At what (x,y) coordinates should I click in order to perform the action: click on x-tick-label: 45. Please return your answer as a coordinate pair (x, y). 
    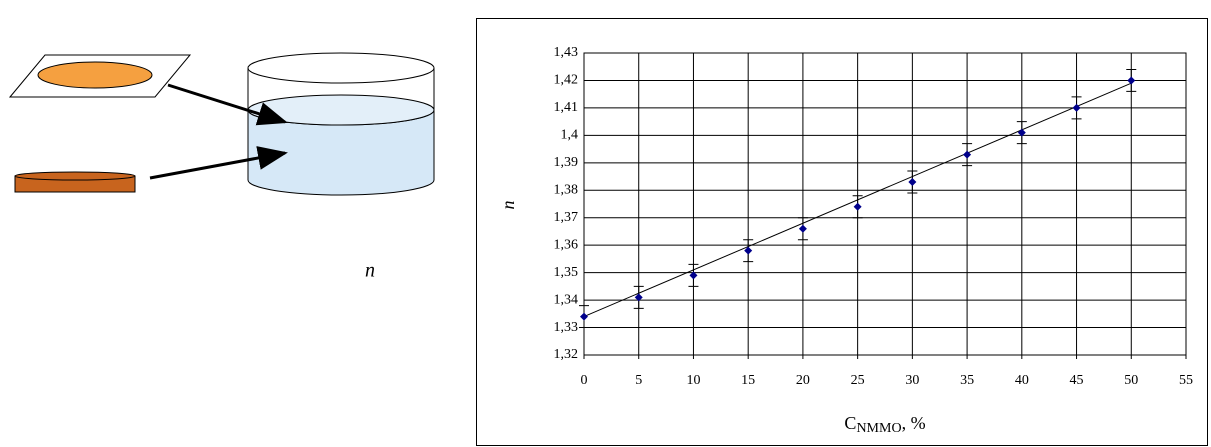
    Looking at the image, I should click on (1077, 380).